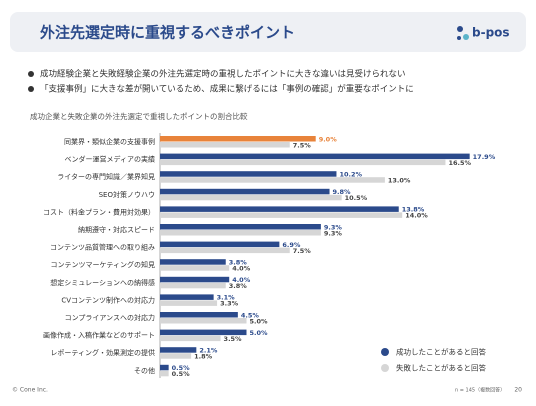 The height and width of the screenshot is (406, 536). I want to click on value-label: 13.8%, so click(413, 210).